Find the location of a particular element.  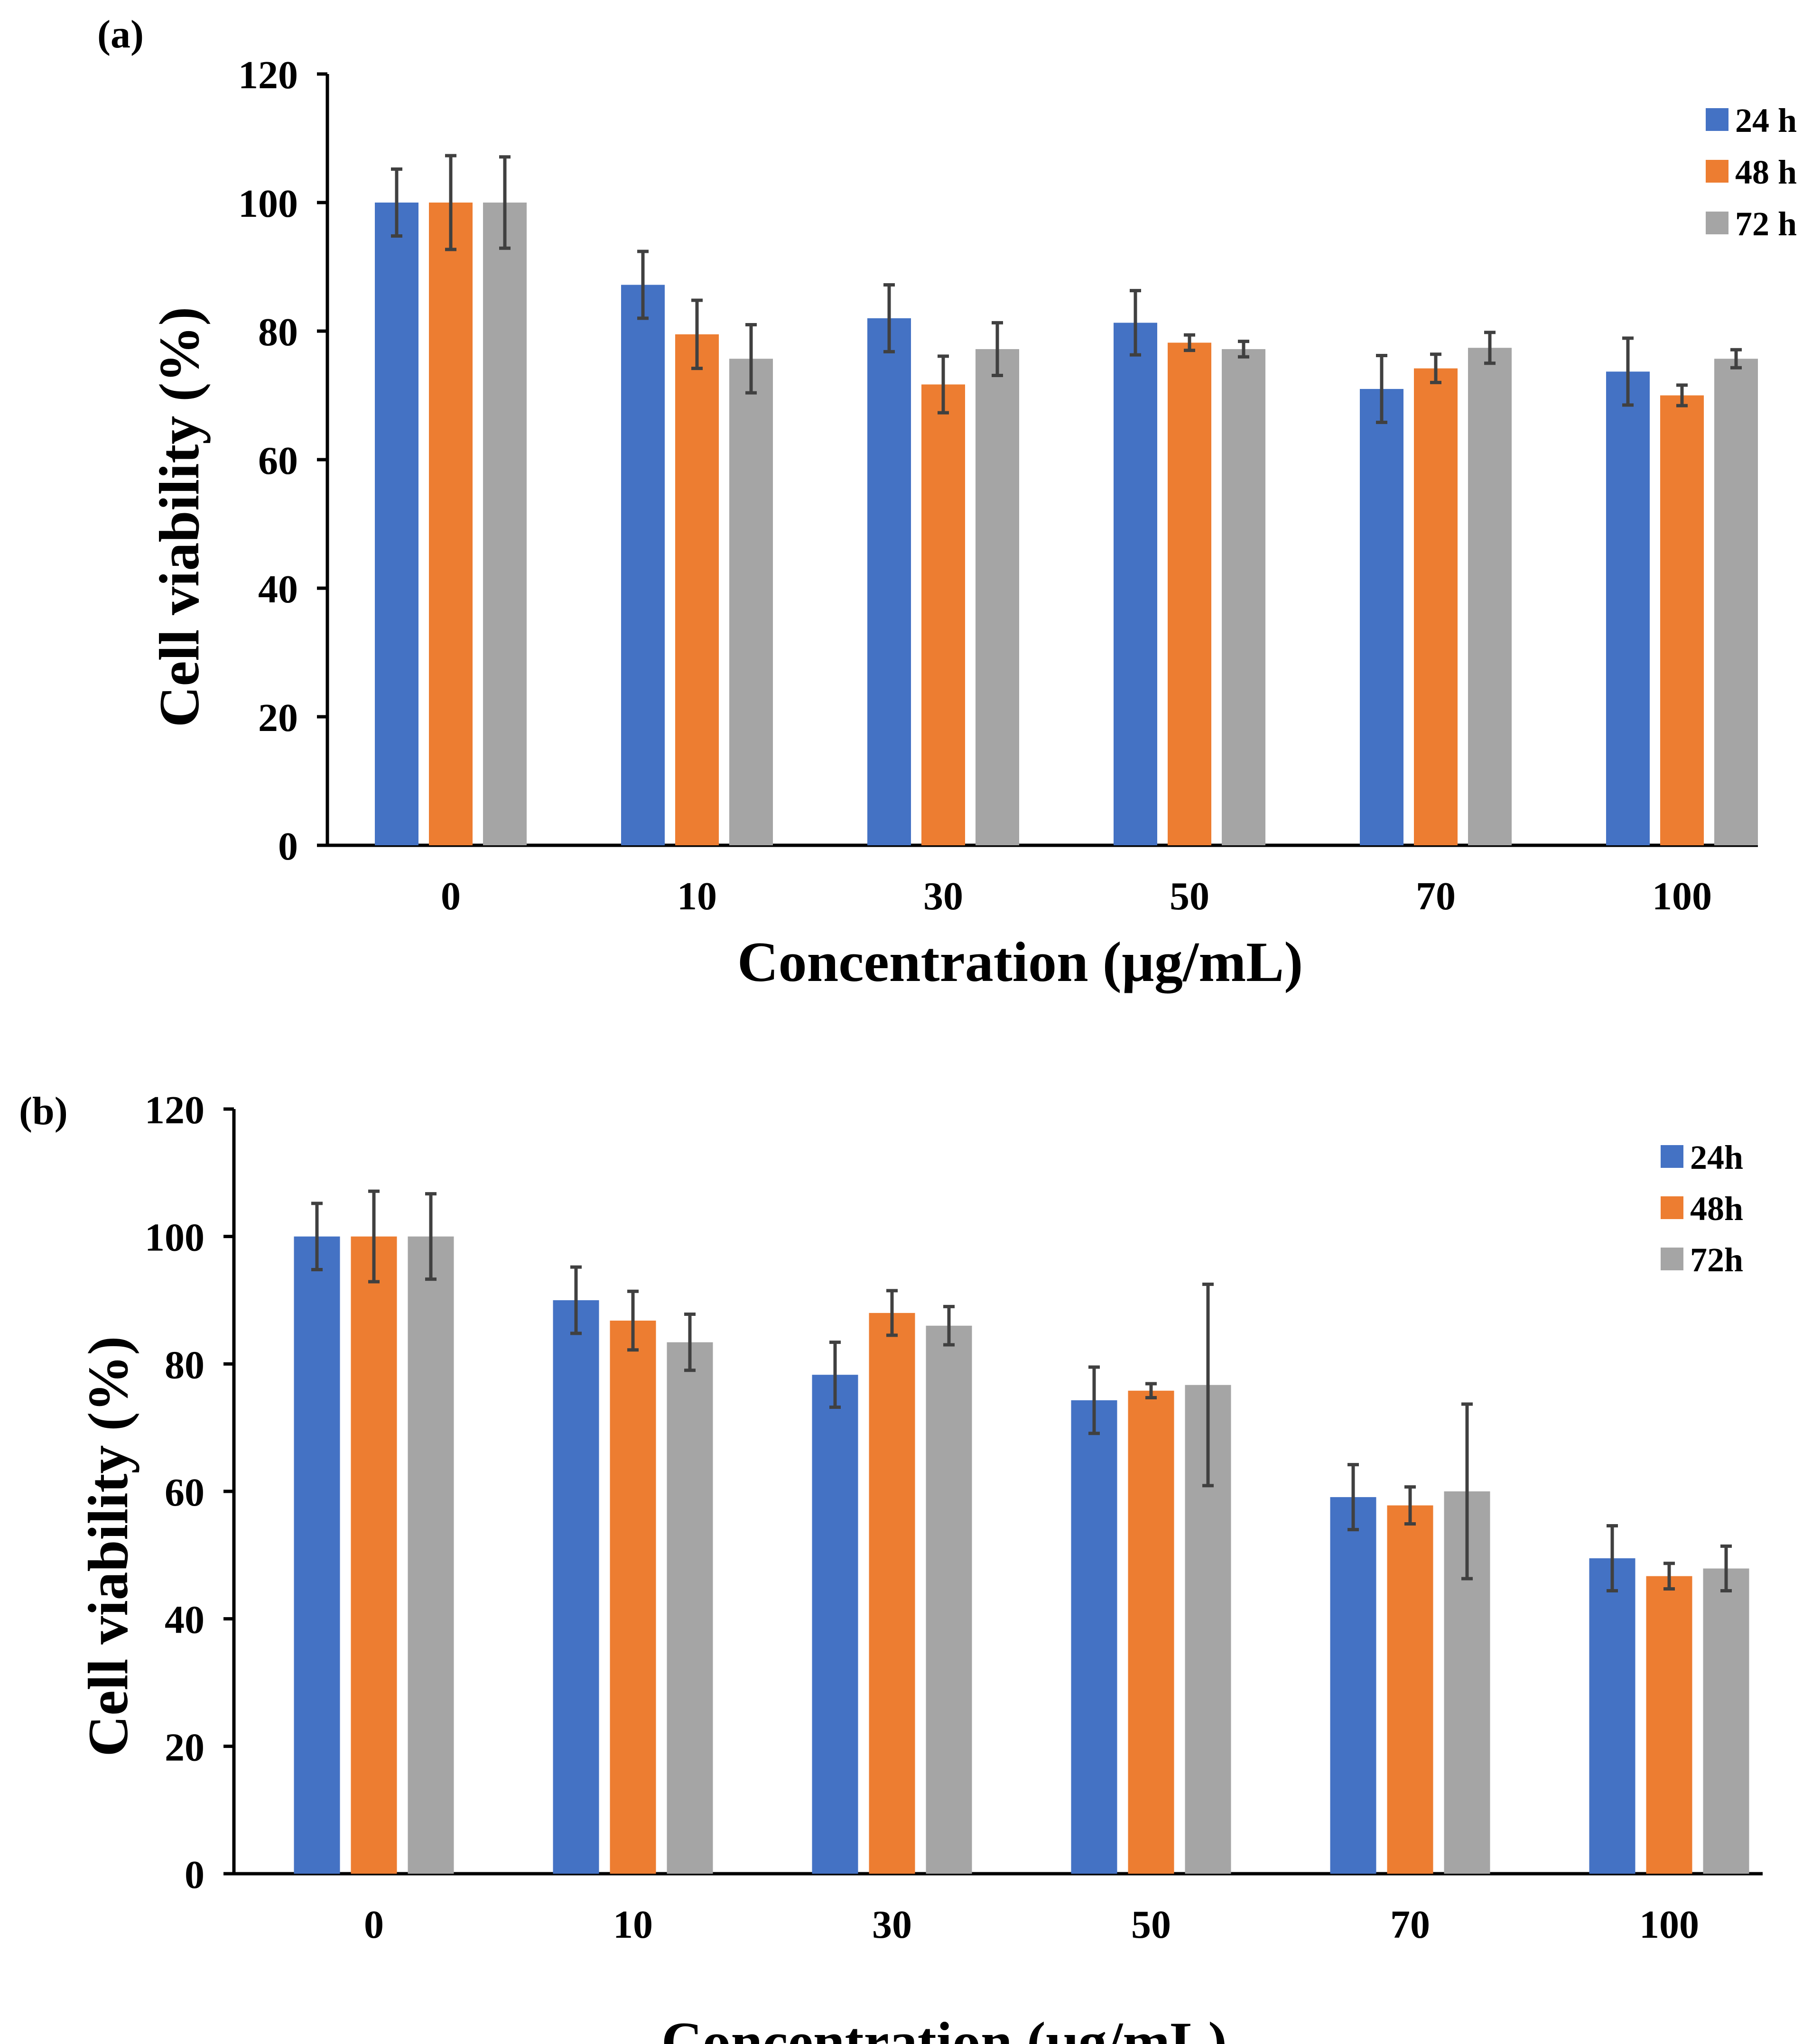

legend: 24h 48h 72h is located at coordinates (1702, 1208).